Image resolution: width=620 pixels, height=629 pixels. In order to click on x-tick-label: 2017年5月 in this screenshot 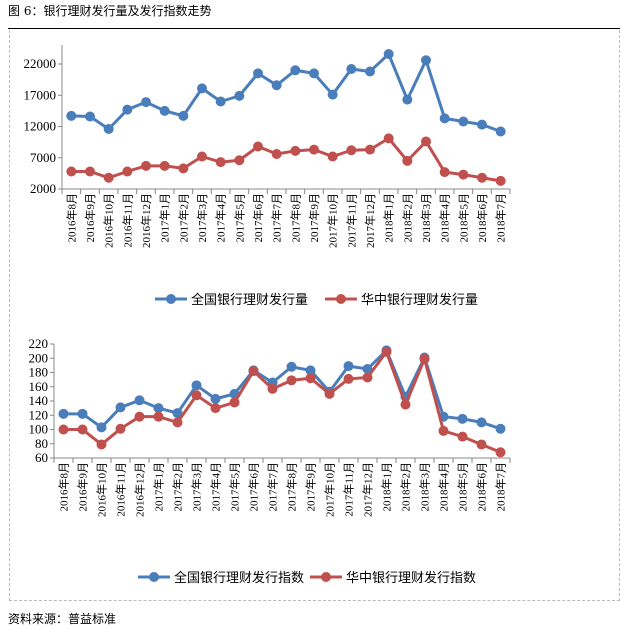, I will do `click(239, 218)`.